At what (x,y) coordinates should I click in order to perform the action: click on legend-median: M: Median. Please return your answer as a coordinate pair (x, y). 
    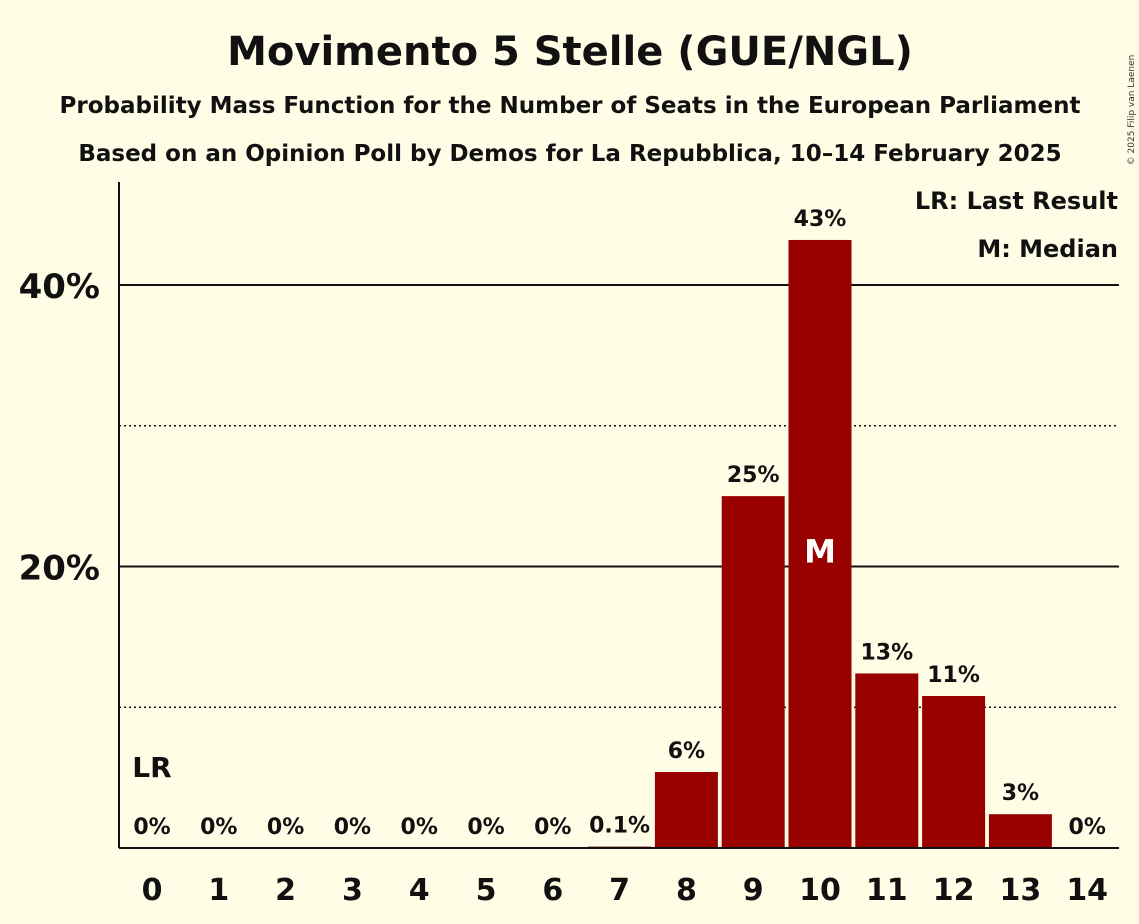
    Looking at the image, I should click on (1047, 249).